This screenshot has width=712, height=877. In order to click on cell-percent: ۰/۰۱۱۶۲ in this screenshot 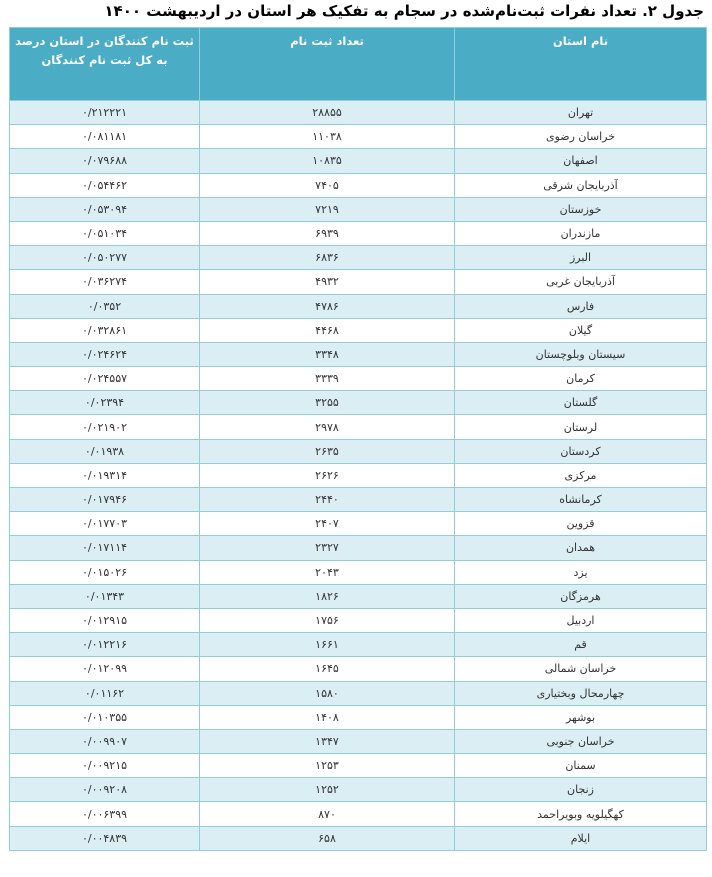, I will do `click(104, 693)`.